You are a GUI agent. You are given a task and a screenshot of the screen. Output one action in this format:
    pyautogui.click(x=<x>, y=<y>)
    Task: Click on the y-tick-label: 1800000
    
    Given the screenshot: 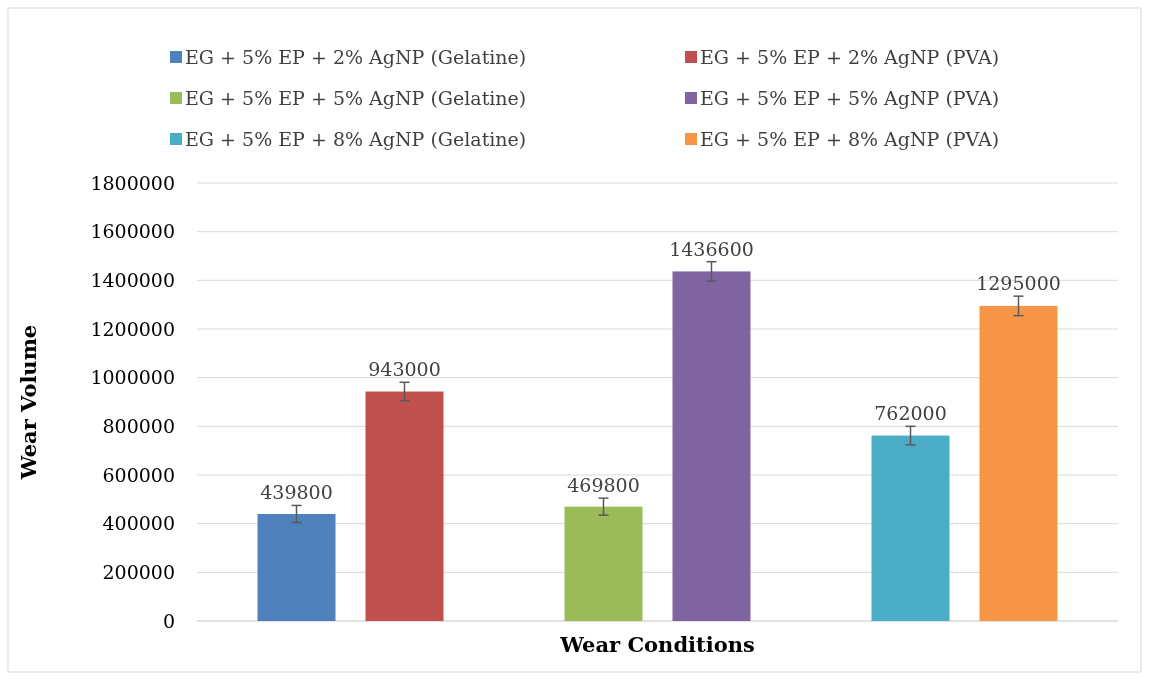 What is the action you would take?
    pyautogui.click(x=132, y=182)
    